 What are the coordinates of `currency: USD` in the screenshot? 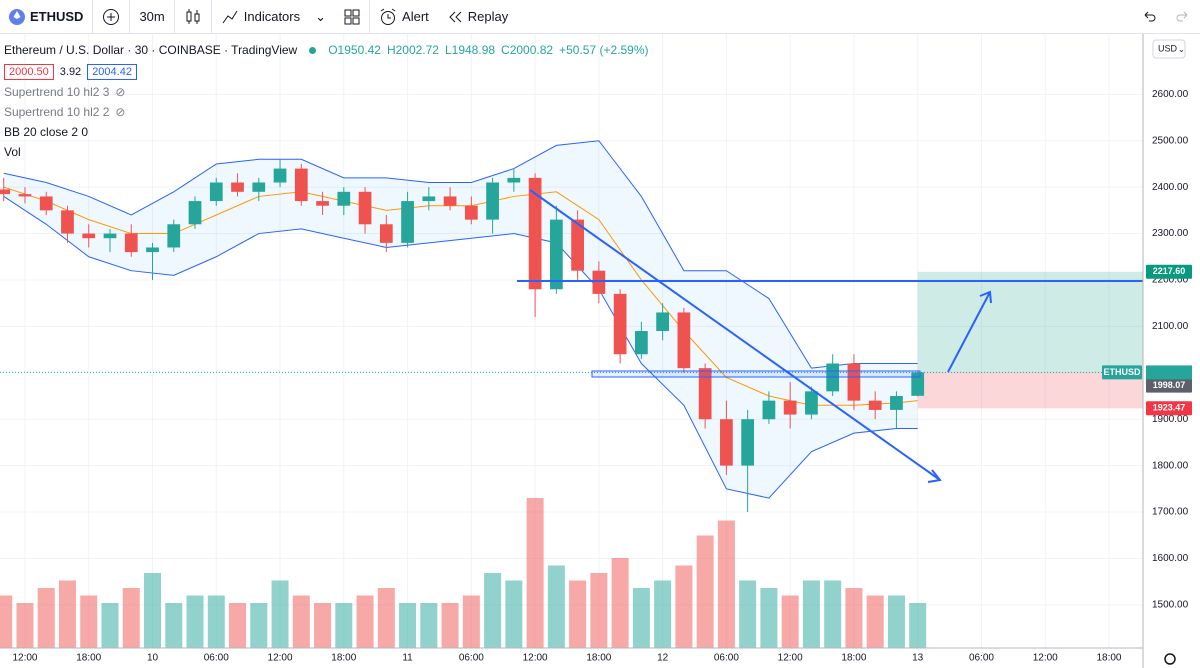 It's located at (1168, 48).